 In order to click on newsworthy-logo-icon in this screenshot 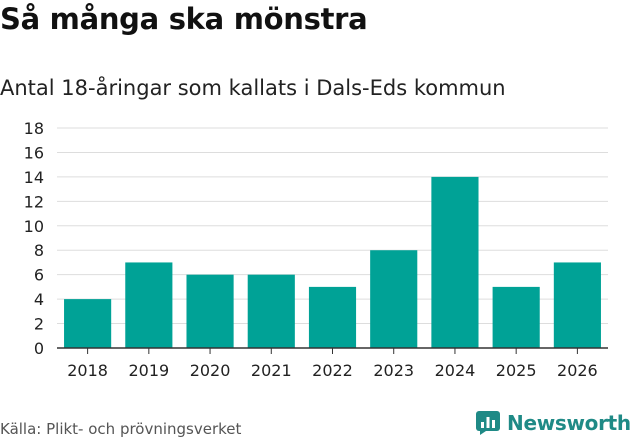, I will do `click(488, 423)`.